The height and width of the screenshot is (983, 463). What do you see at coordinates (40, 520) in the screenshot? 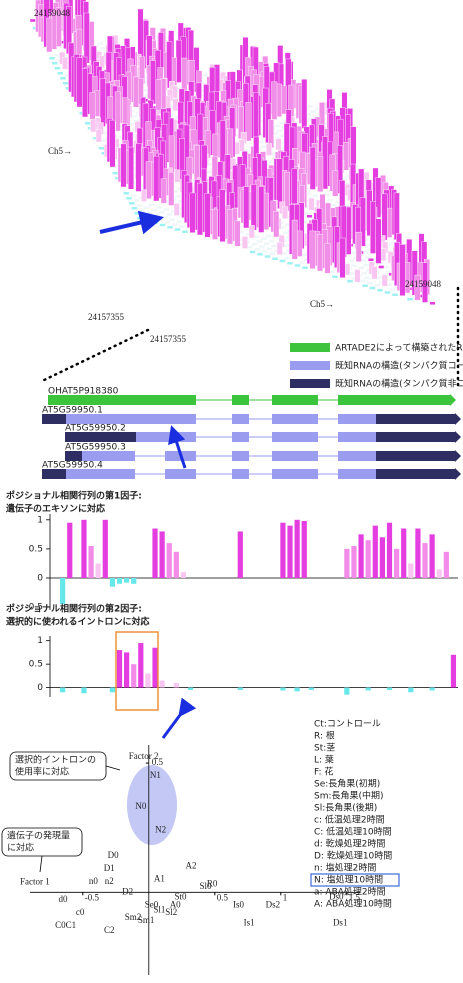
I see `y-tick-label: 1` at bounding box center [40, 520].